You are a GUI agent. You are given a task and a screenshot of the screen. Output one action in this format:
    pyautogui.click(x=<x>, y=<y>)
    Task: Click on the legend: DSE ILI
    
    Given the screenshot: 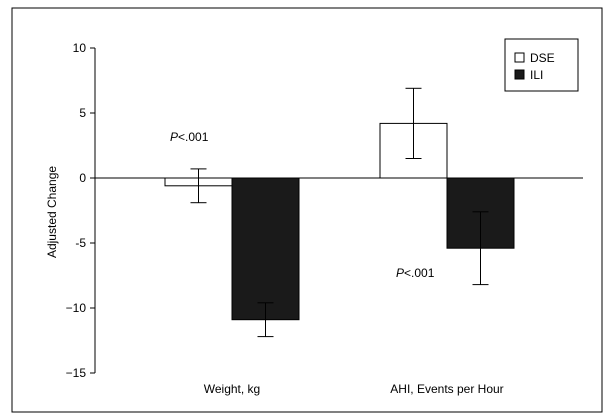 What is the action you would take?
    pyautogui.click(x=541, y=65)
    